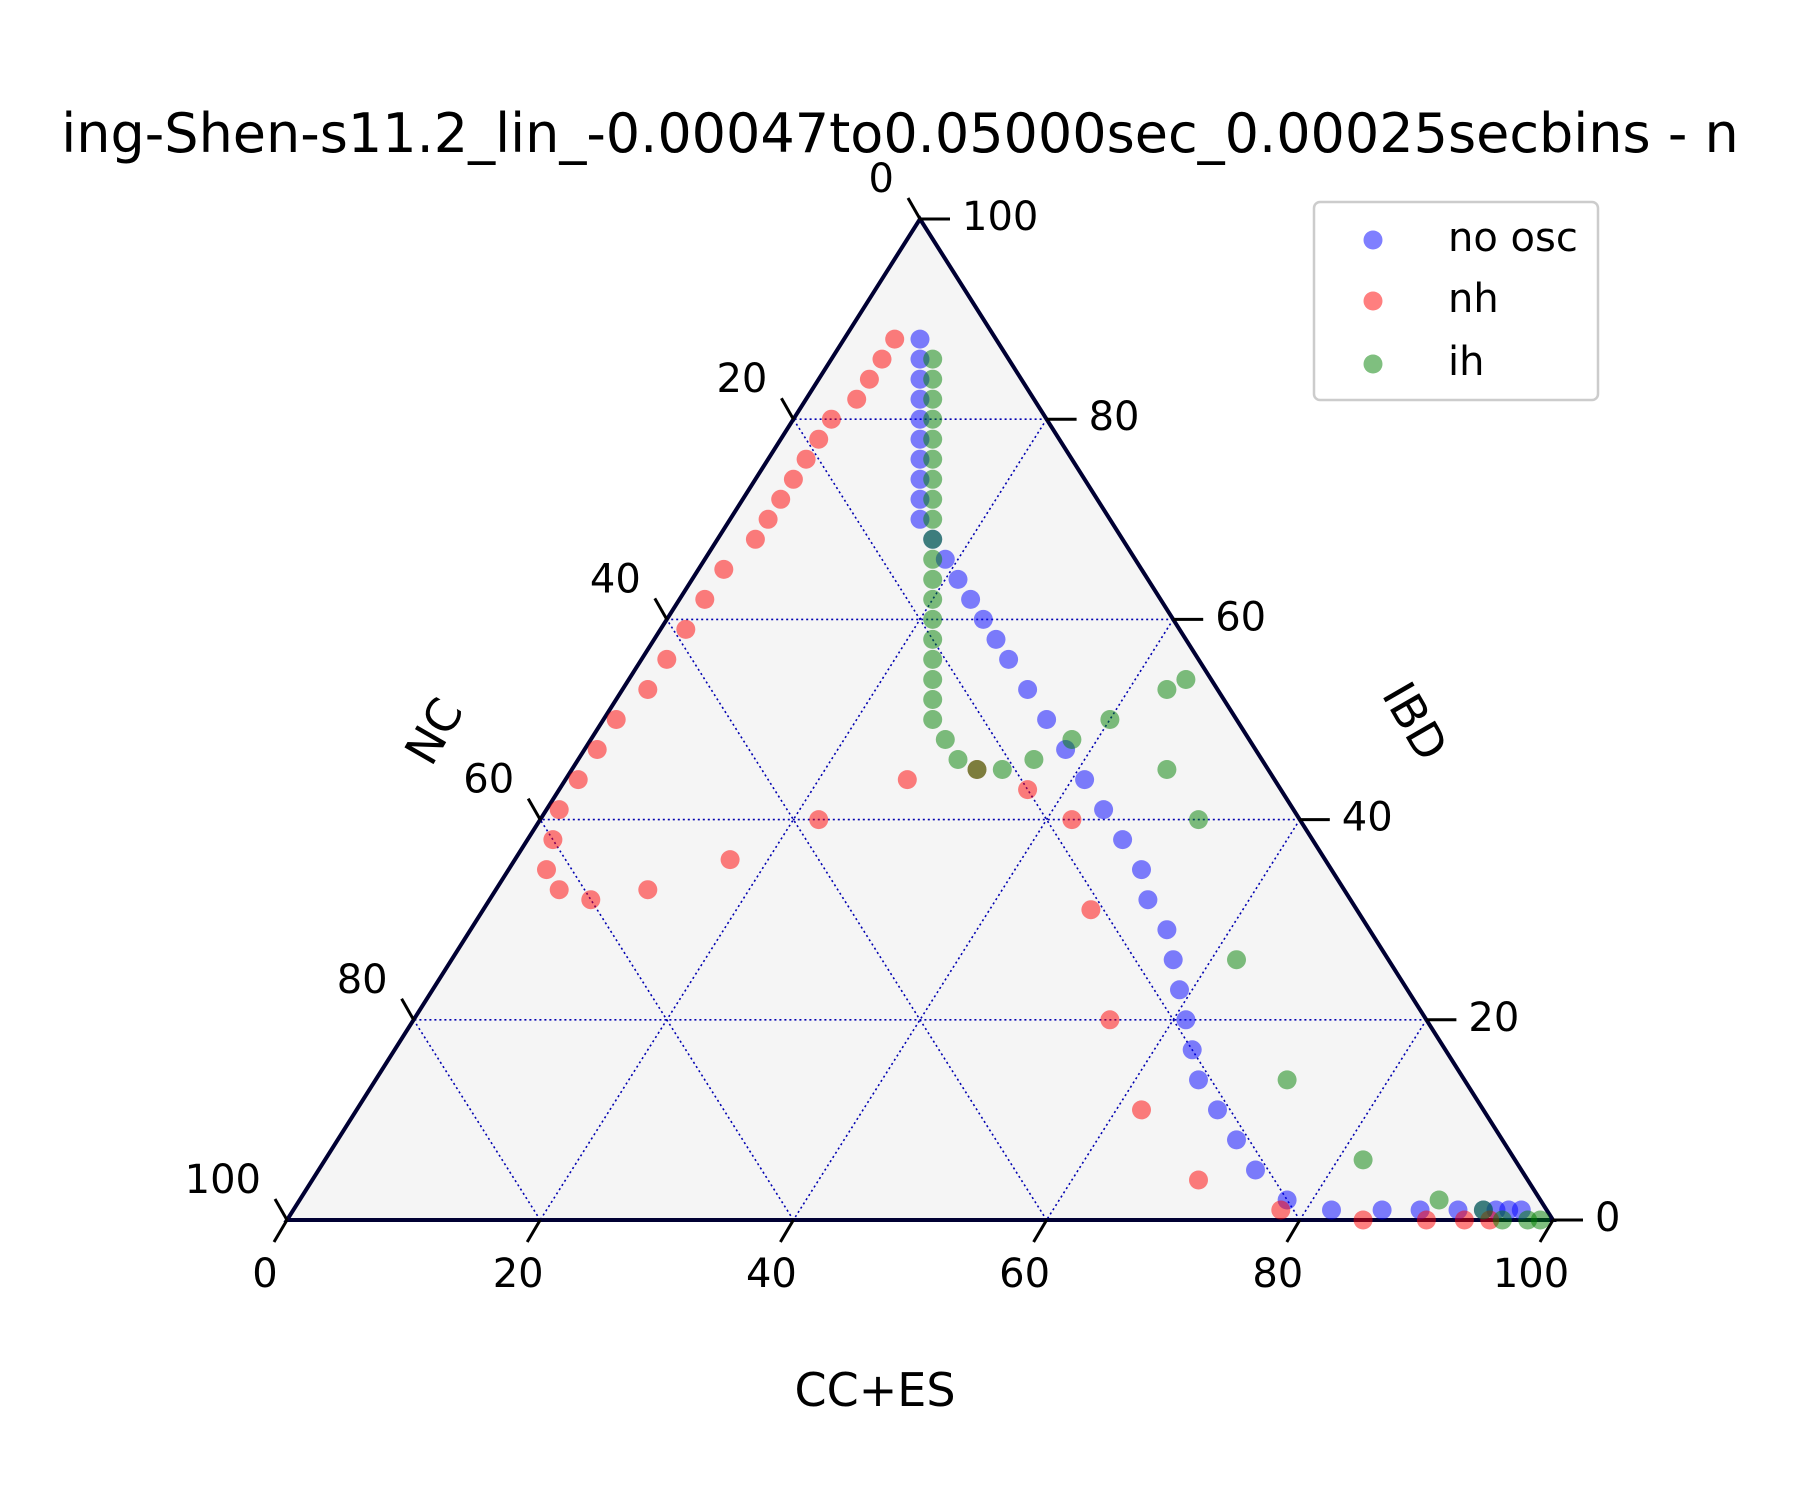 The image size is (1800, 1500). Describe the element at coordinates (1373, 240) in the screenshot. I see `legend-marker-no-osc` at that location.